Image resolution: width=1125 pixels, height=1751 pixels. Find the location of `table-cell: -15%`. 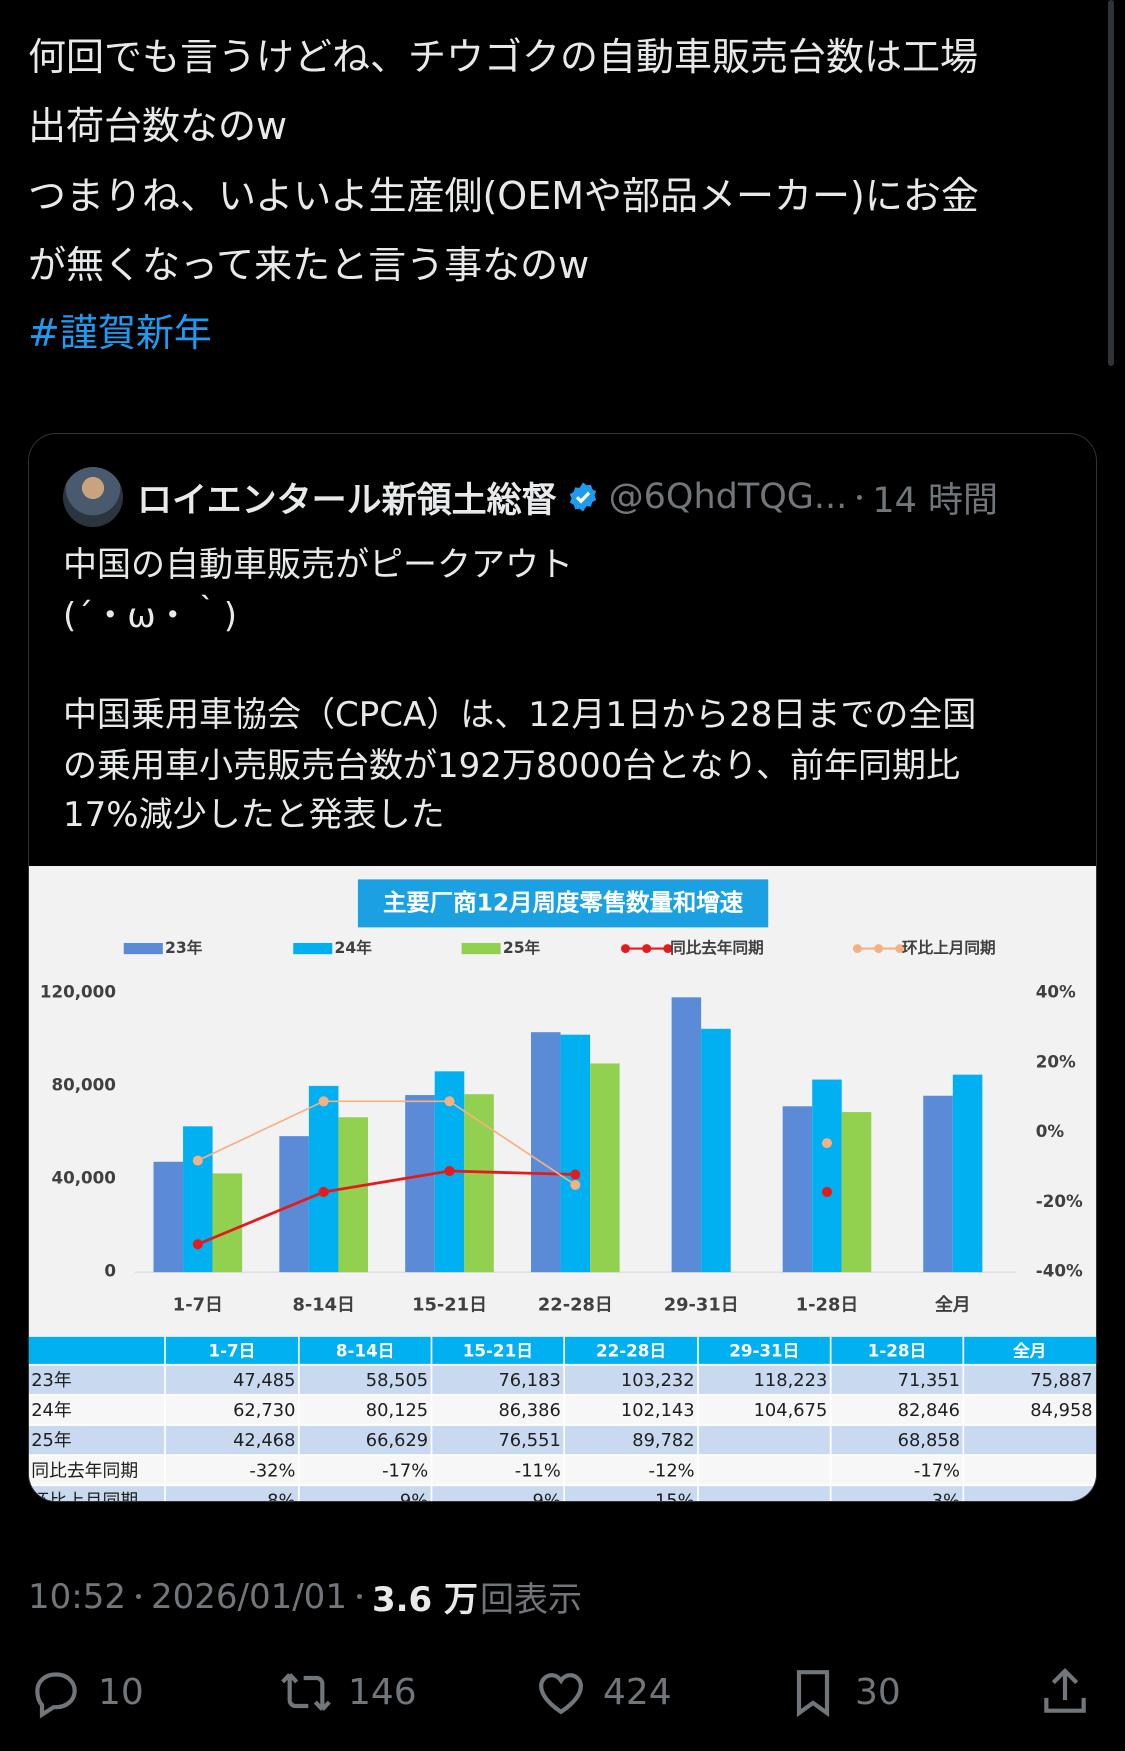

table-cell: -15% is located at coordinates (672, 1496).